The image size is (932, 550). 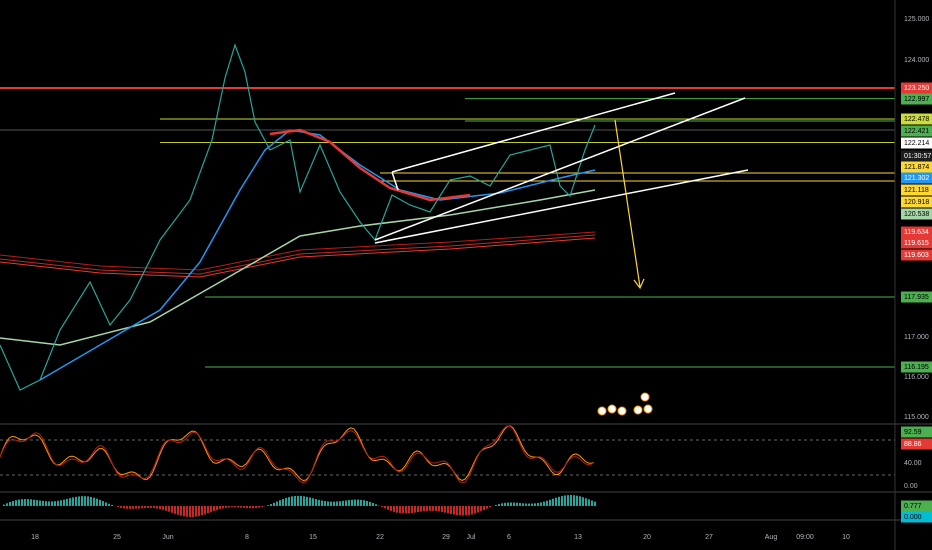 What do you see at coordinates (916, 88) in the screenshot?
I see `axis-label: 123.250` at bounding box center [916, 88].